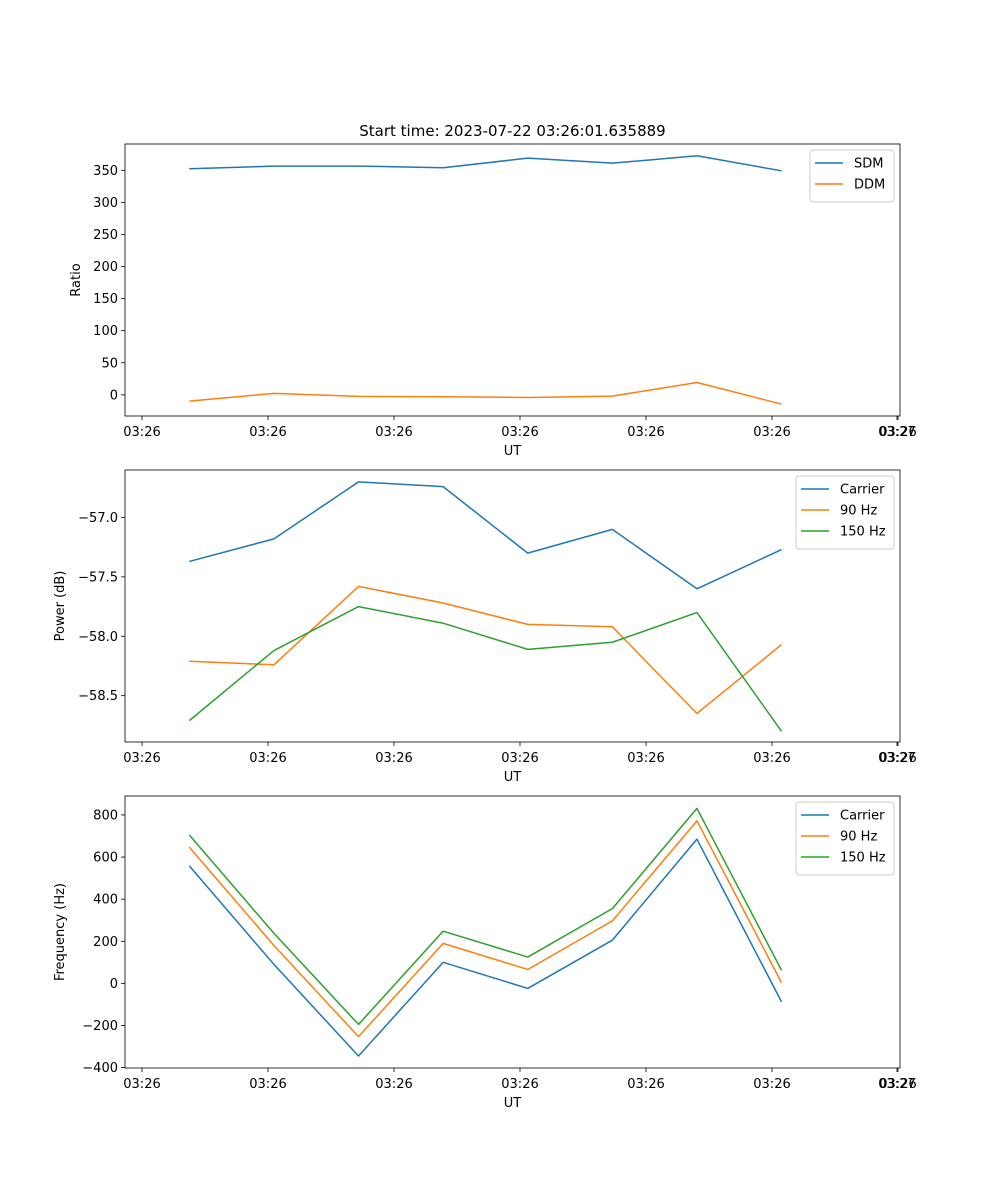 This screenshot has height=1200, width=1000. I want to click on chart-0-legend: SDM DDM, so click(852, 176).